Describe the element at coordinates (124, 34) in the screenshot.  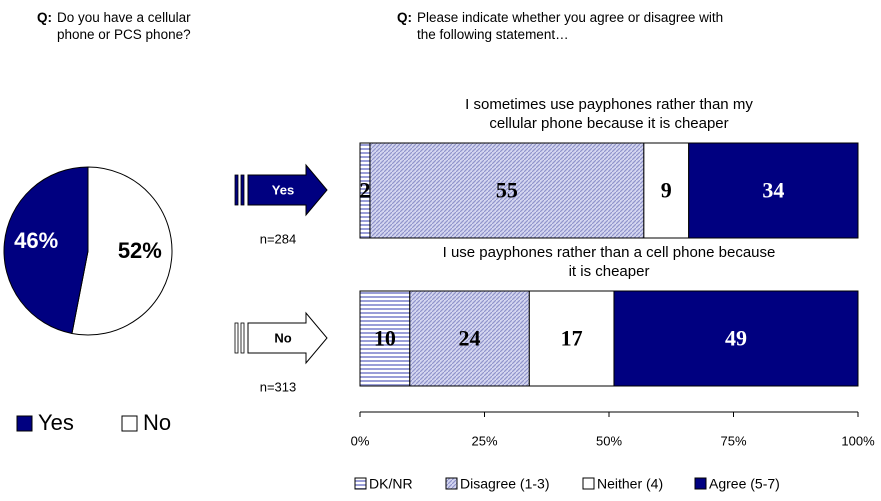
I see `question-line: phone or PCS phone?` at that location.